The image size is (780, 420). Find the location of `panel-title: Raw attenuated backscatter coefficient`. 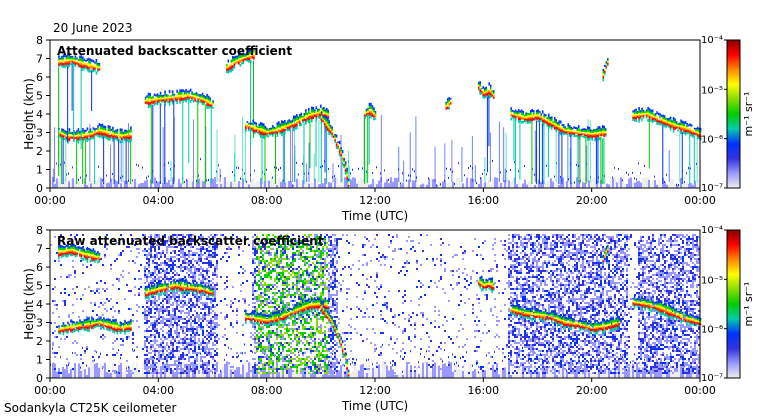

panel-title: Raw attenuated backscatter coefficient is located at coordinates (190, 241).